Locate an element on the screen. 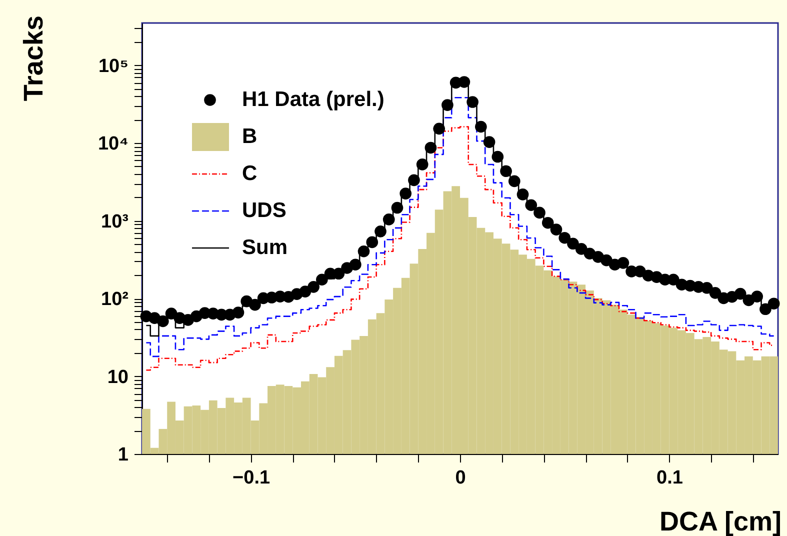  y-tick-label: 10⁵ is located at coordinates (113, 66).